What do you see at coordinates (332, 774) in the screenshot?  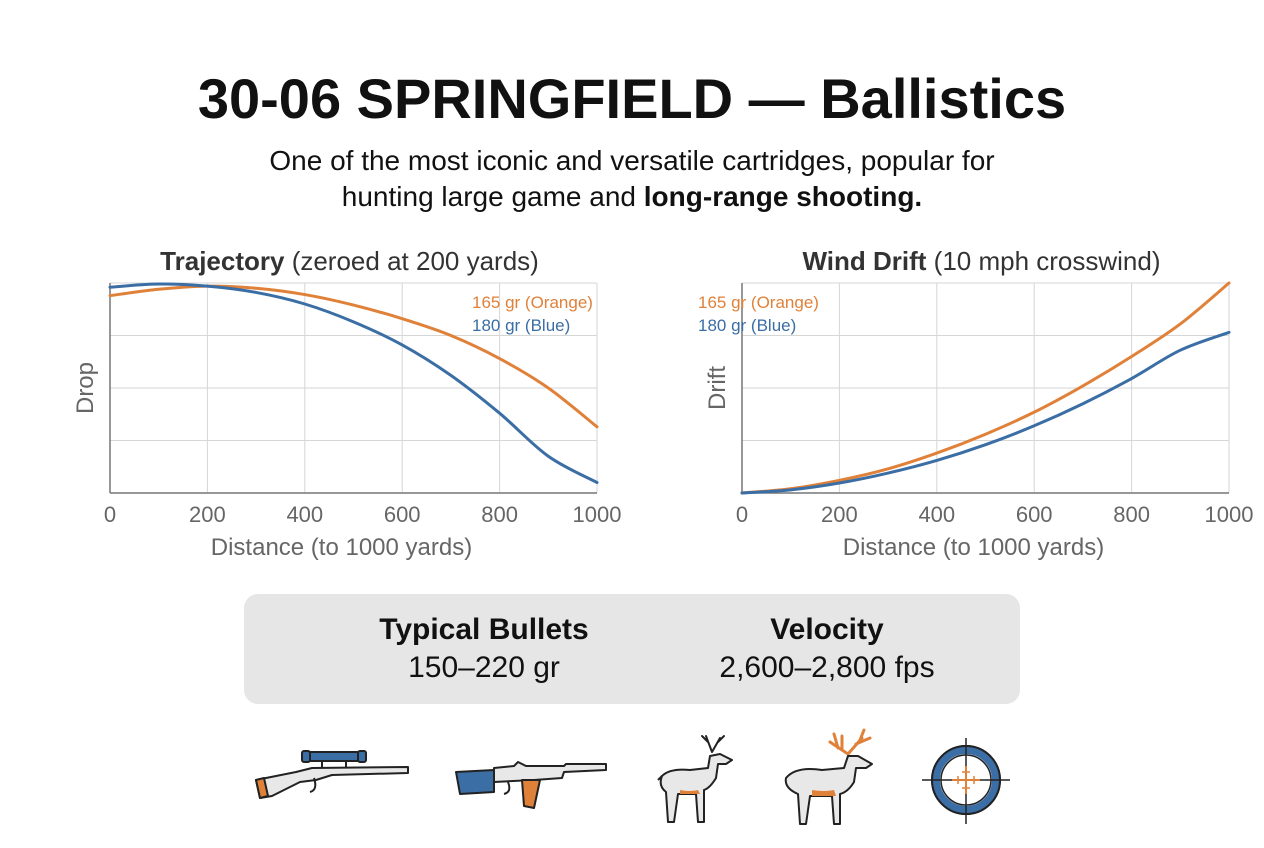 I see `scoped-rifle-icon` at bounding box center [332, 774].